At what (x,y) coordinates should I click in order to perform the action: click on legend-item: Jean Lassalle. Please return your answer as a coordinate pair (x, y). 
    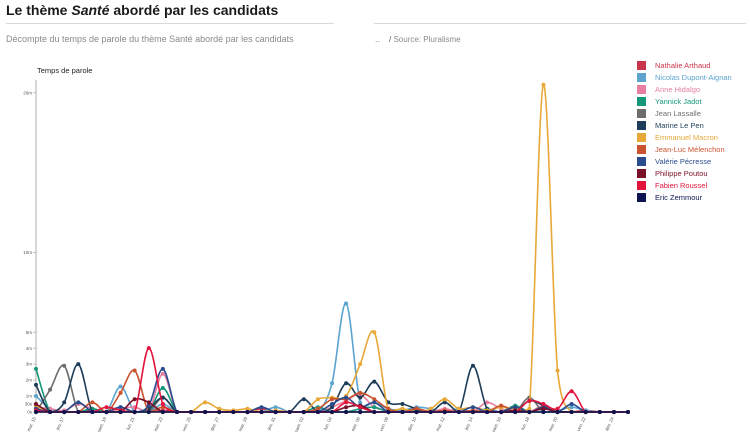
    Looking at the image, I should click on (684, 113).